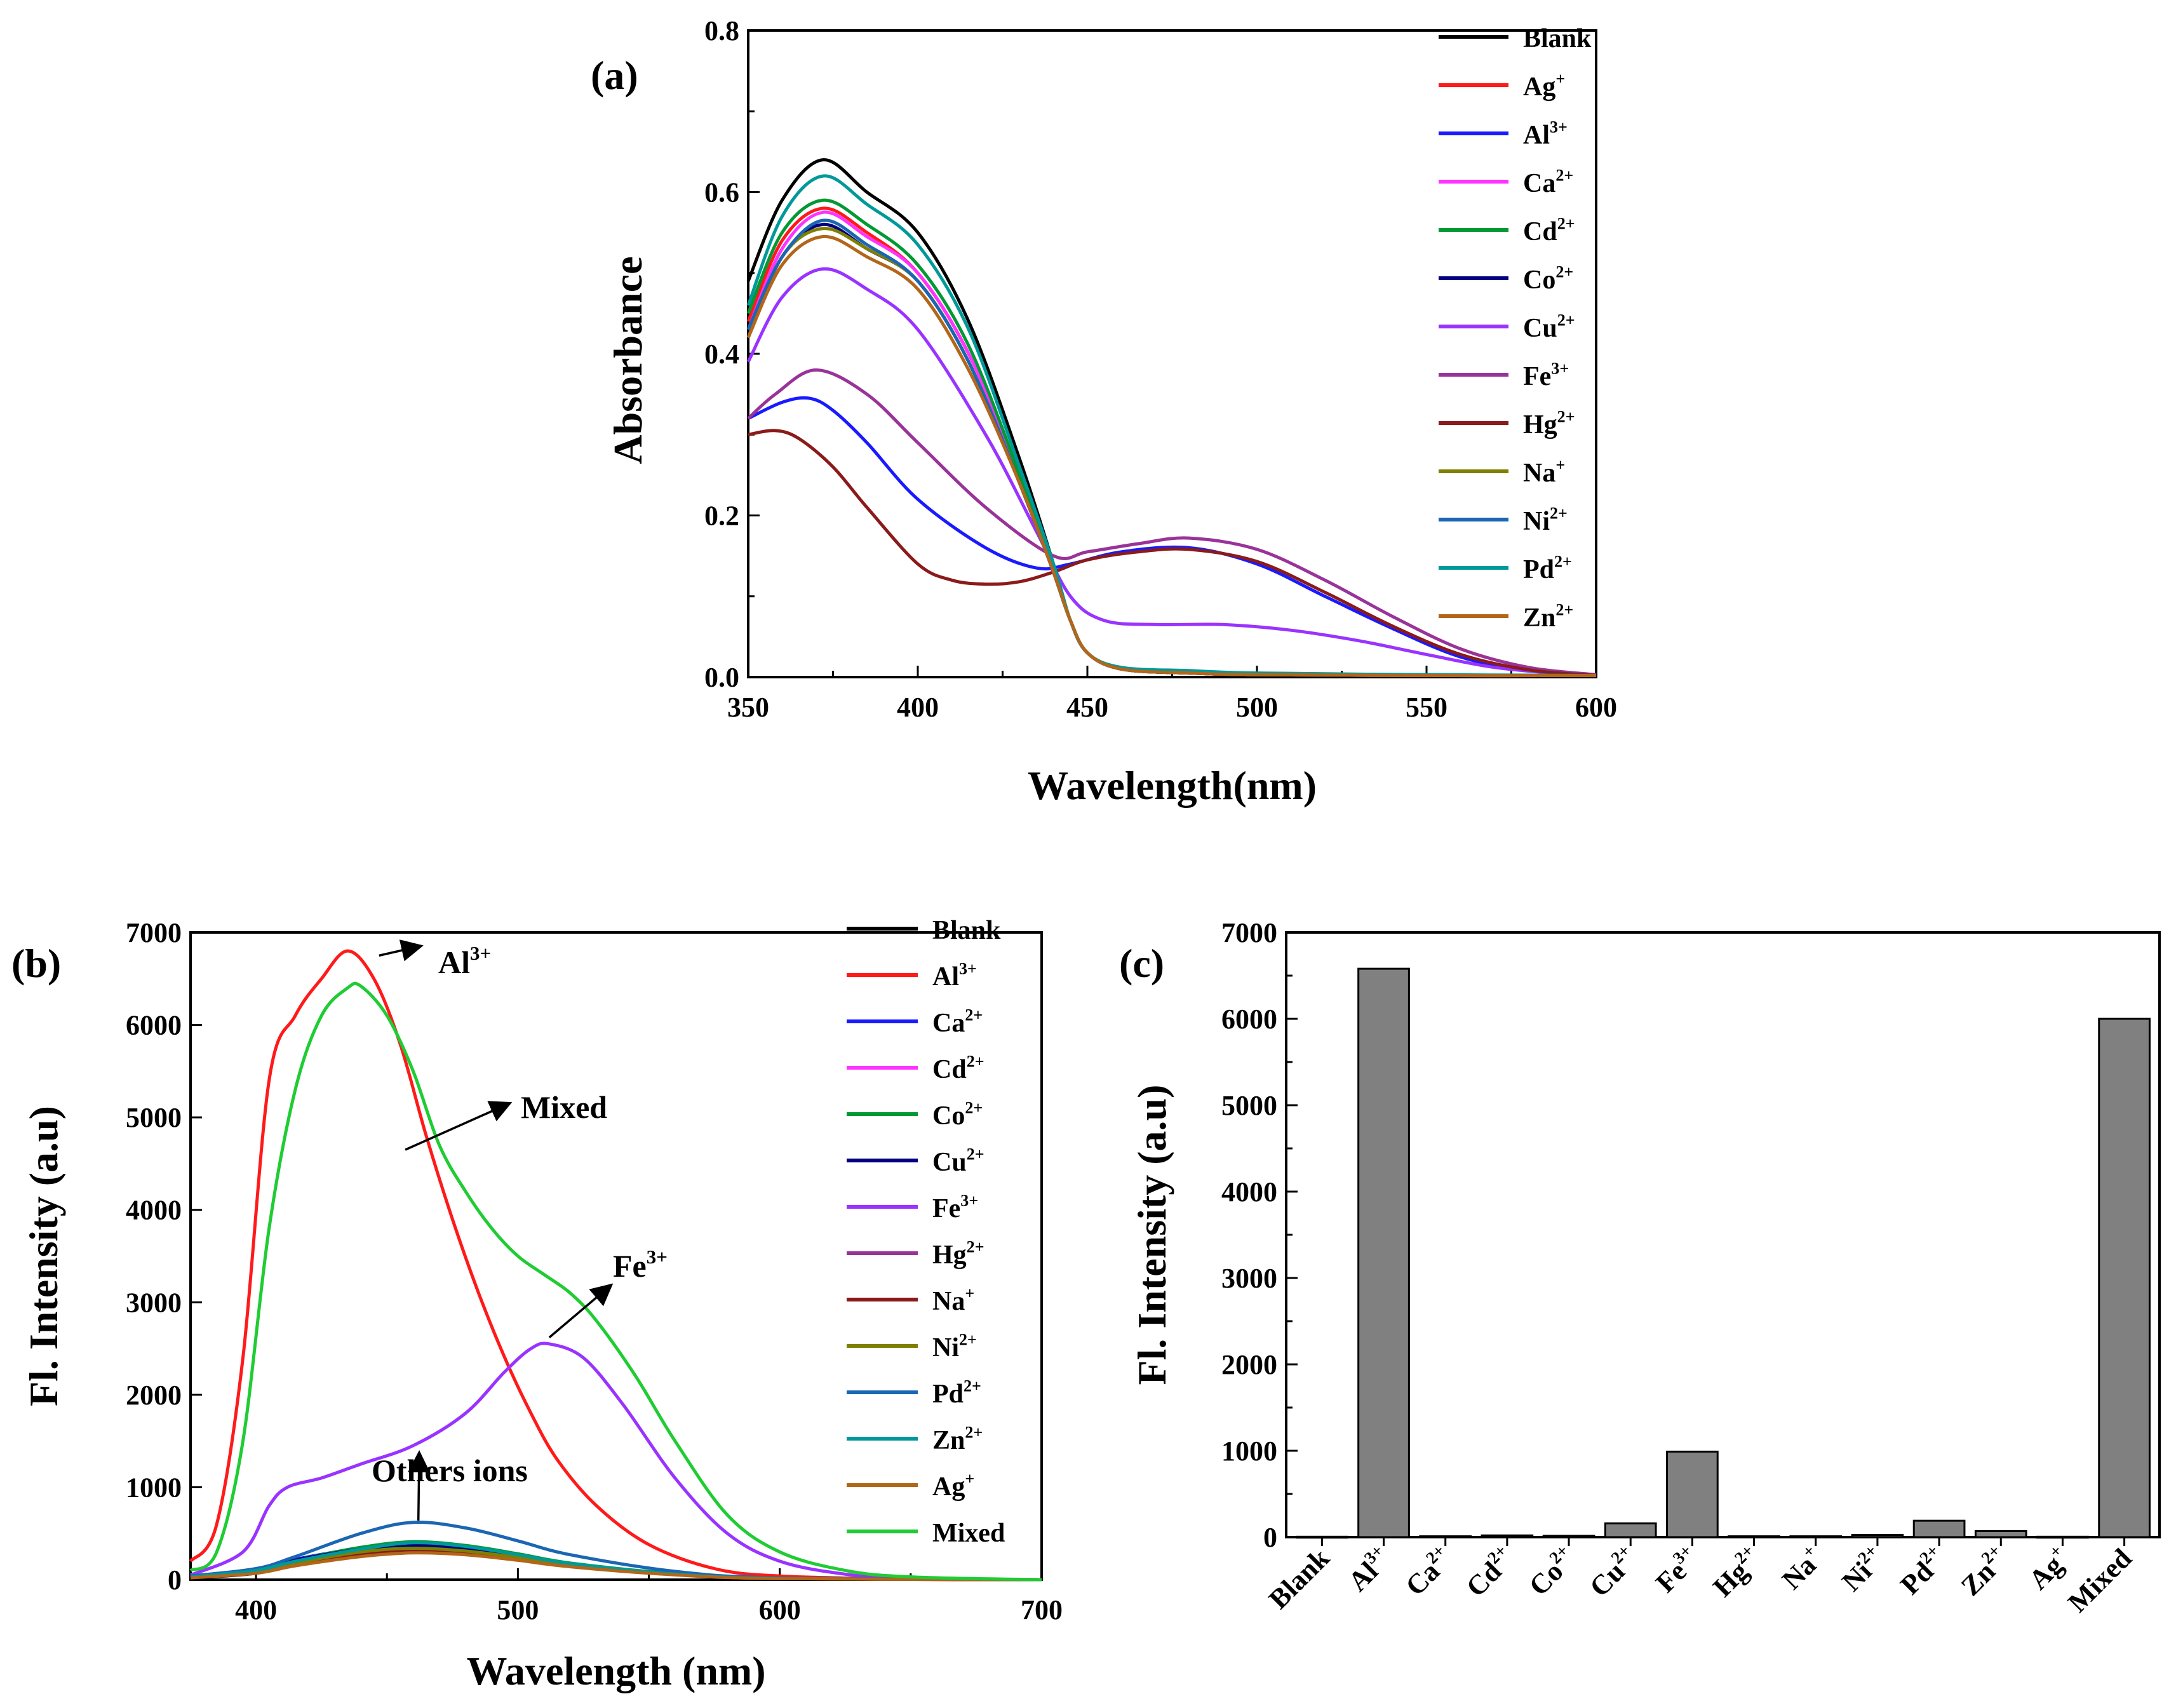 Image resolution: width=2183 pixels, height=1708 pixels. What do you see at coordinates (1754, 1536) in the screenshot?
I see `bar-hg` at bounding box center [1754, 1536].